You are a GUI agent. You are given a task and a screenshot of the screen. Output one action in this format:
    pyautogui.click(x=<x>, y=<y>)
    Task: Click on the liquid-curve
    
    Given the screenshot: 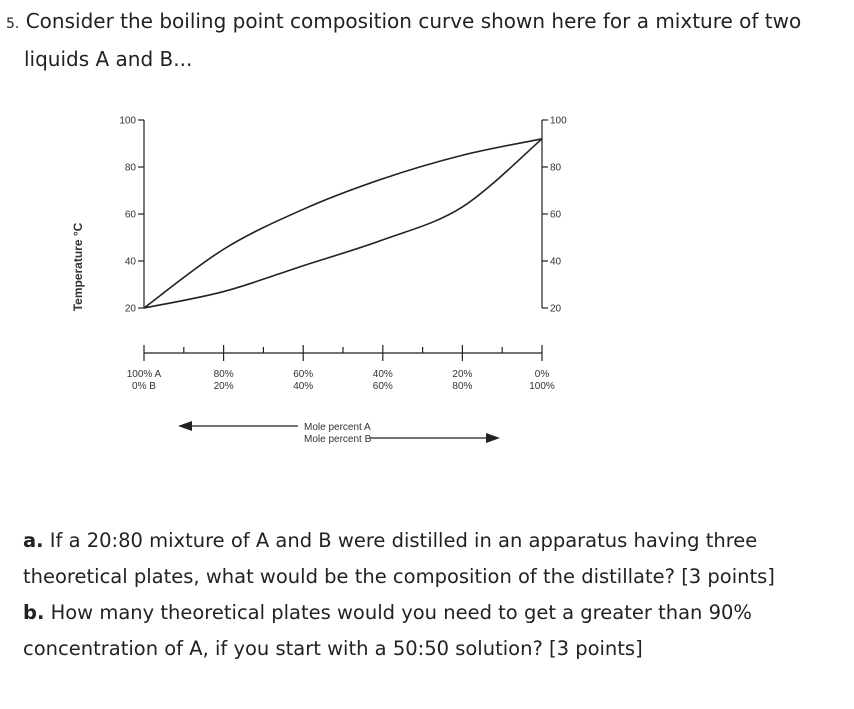 What is the action you would take?
    pyautogui.click(x=343, y=223)
    